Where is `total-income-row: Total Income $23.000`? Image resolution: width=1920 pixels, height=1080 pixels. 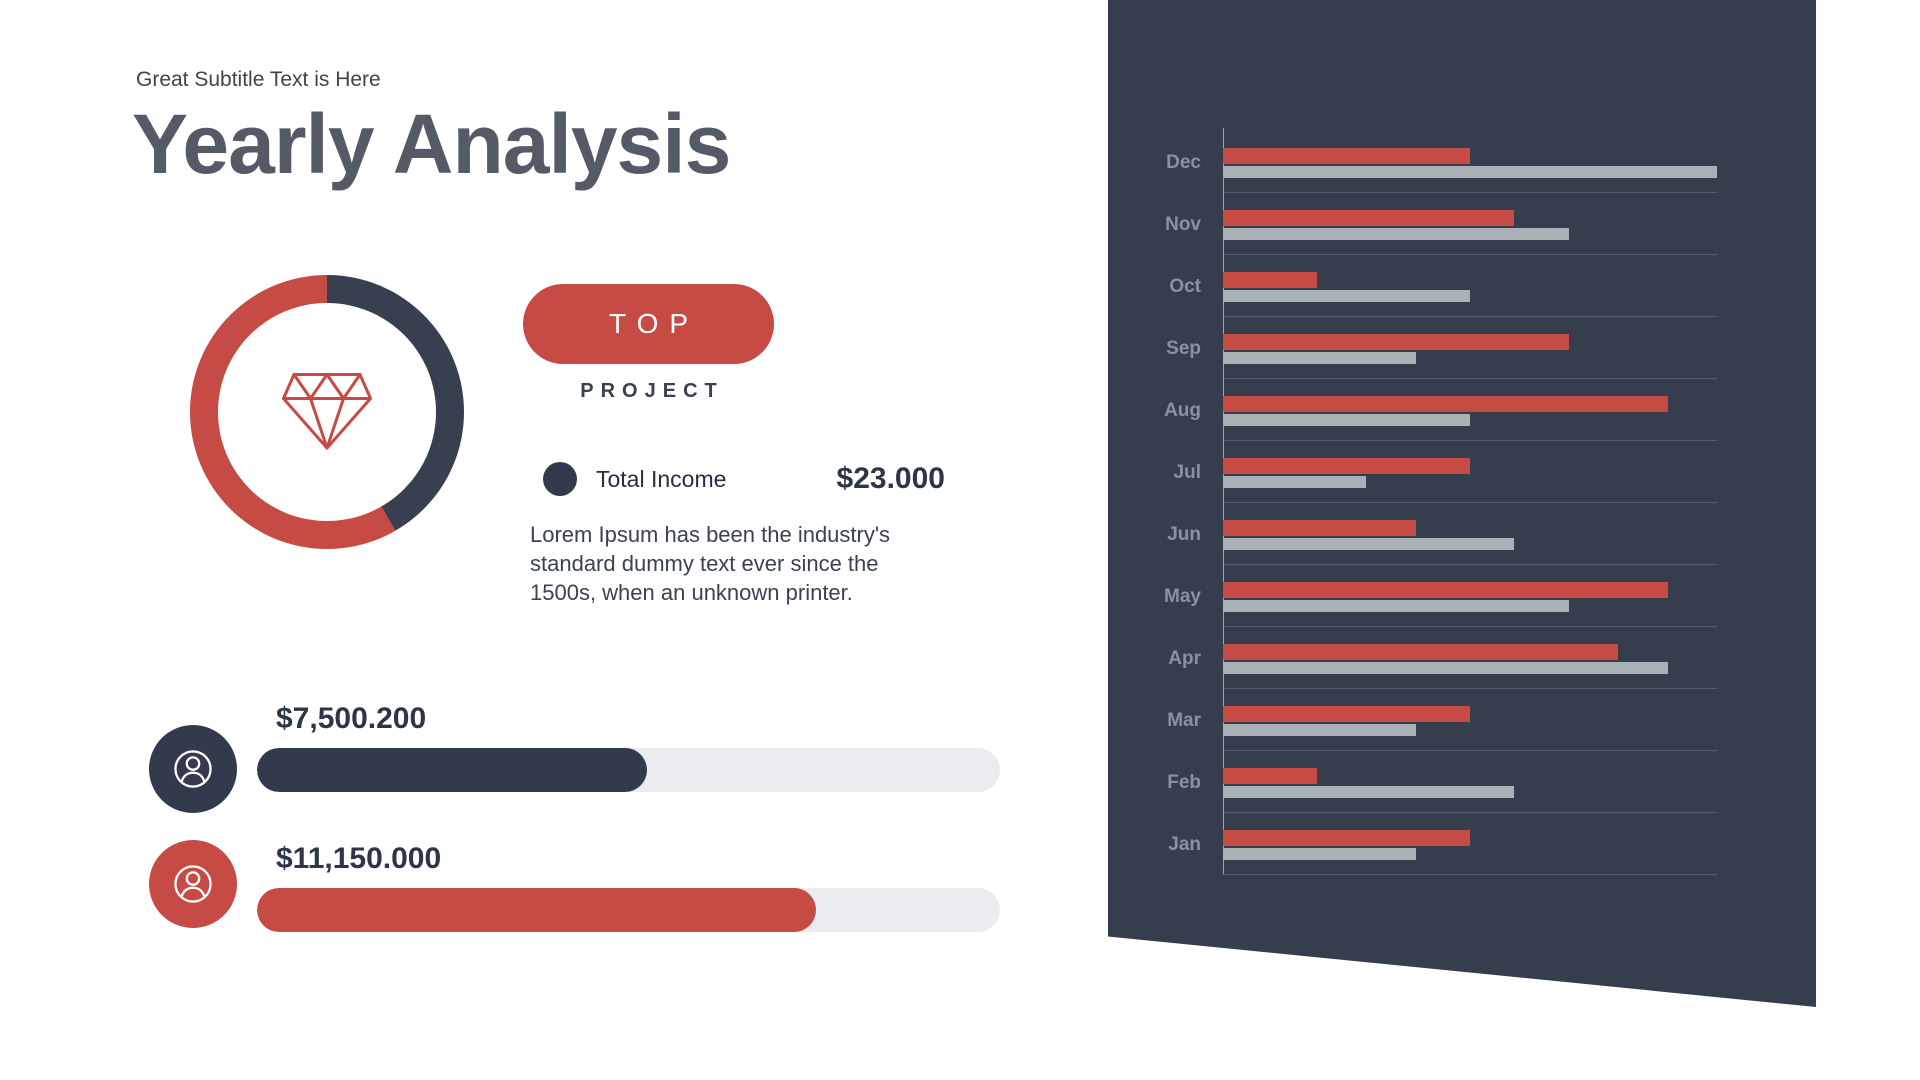 total-income-row: Total Income $23.000 is located at coordinates (744, 479).